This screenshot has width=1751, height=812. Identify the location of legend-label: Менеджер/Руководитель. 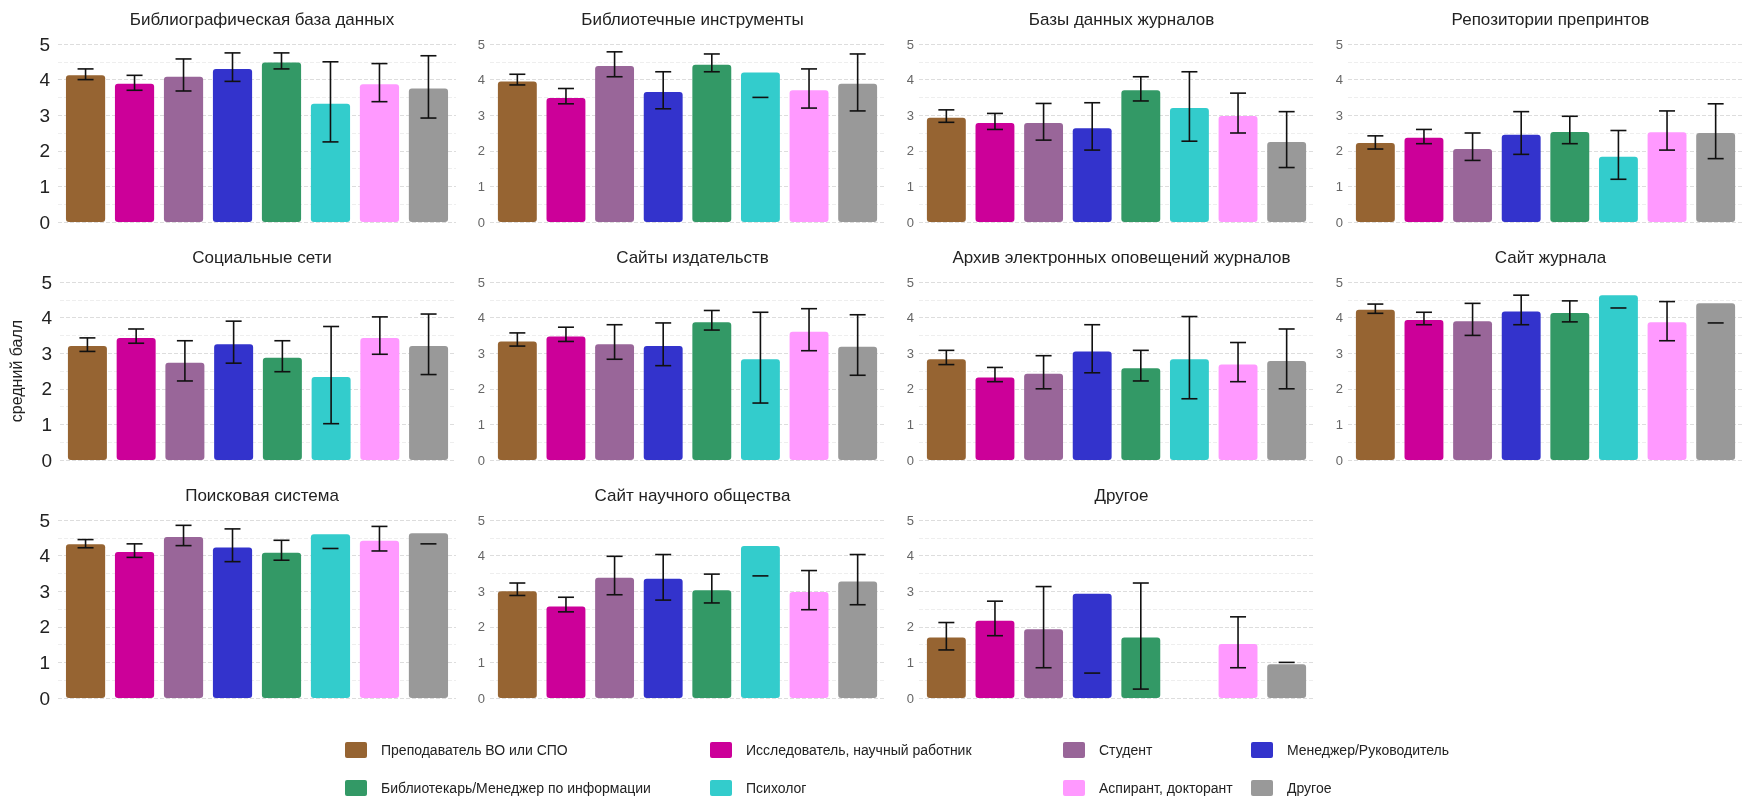
(1368, 750).